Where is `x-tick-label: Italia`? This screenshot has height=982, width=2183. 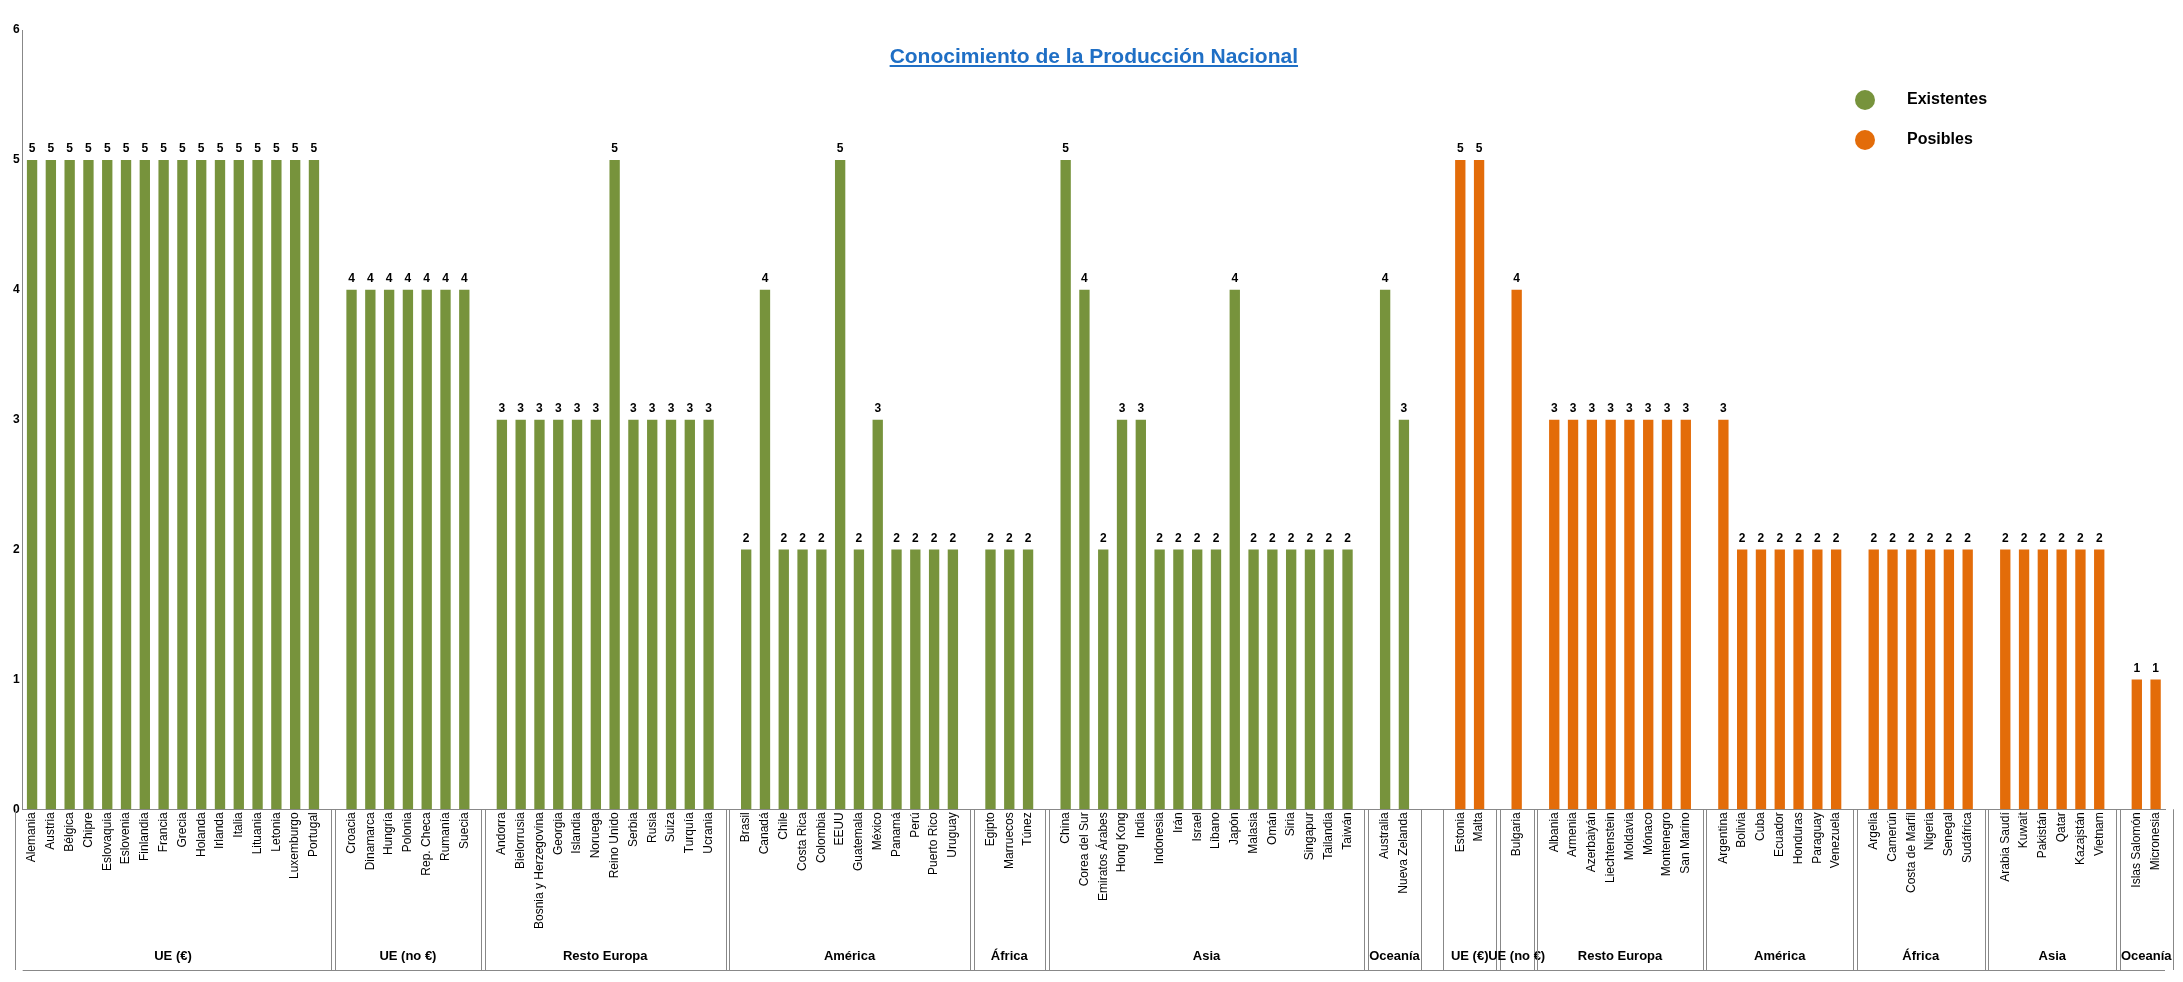
x-tick-label: Italia is located at coordinates (238, 824).